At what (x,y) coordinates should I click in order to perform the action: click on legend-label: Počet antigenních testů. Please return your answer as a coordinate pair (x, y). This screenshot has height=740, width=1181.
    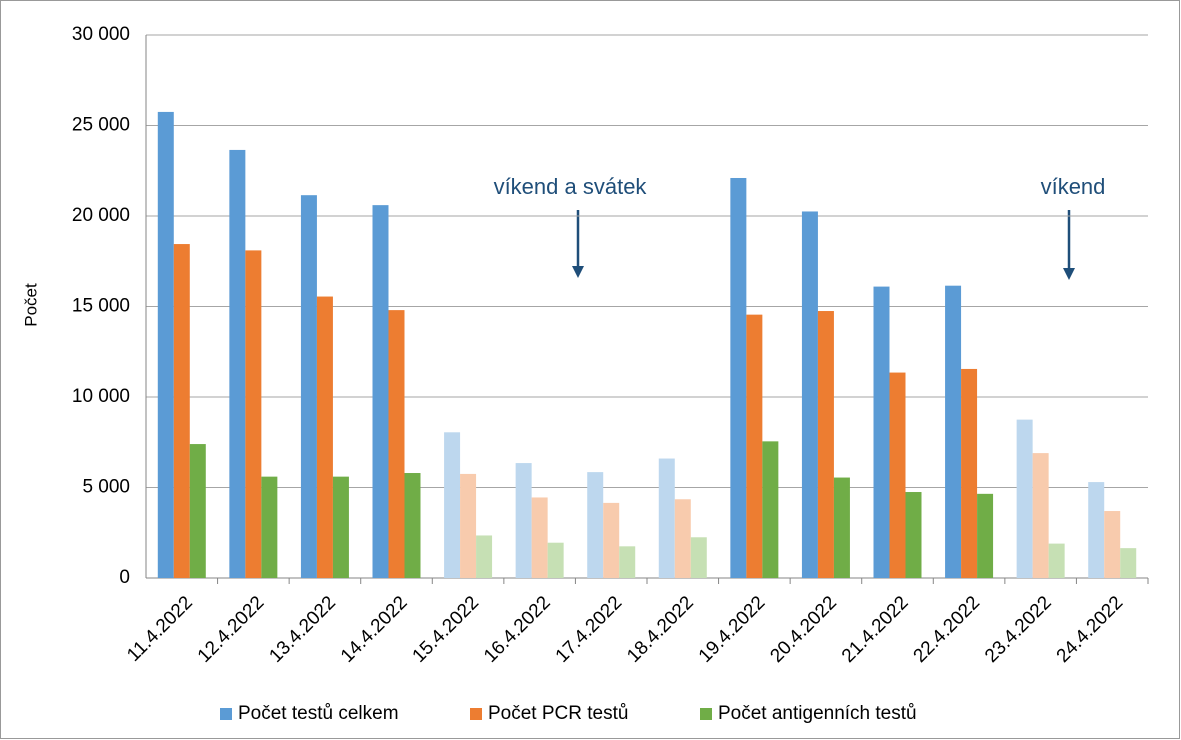
    Looking at the image, I should click on (817, 713).